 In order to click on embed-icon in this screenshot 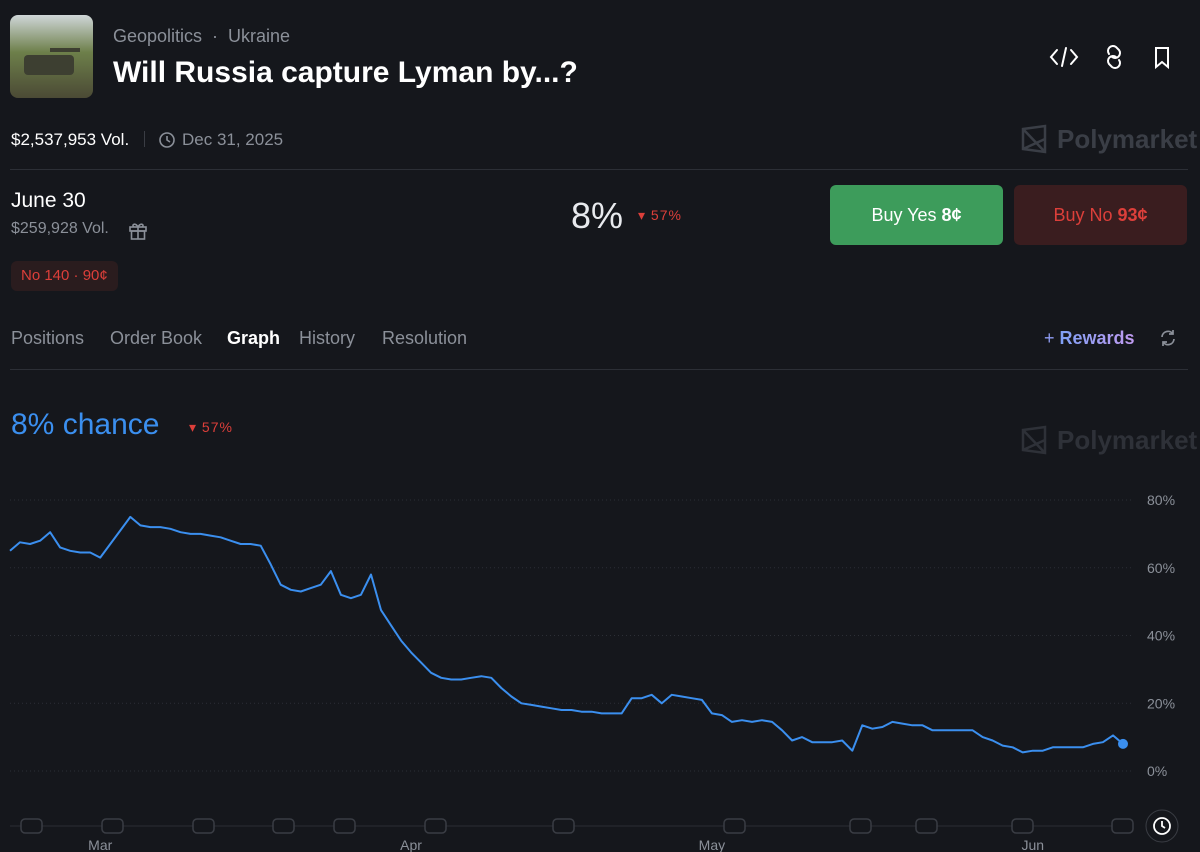, I will do `click(1064, 57)`.